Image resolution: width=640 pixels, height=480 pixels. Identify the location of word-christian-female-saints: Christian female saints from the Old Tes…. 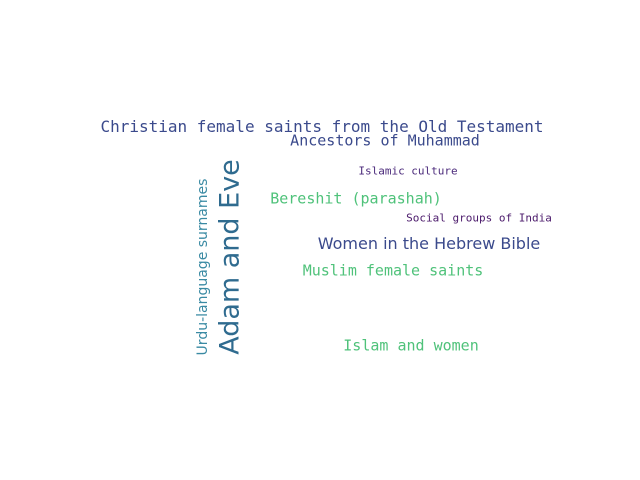
(322, 126).